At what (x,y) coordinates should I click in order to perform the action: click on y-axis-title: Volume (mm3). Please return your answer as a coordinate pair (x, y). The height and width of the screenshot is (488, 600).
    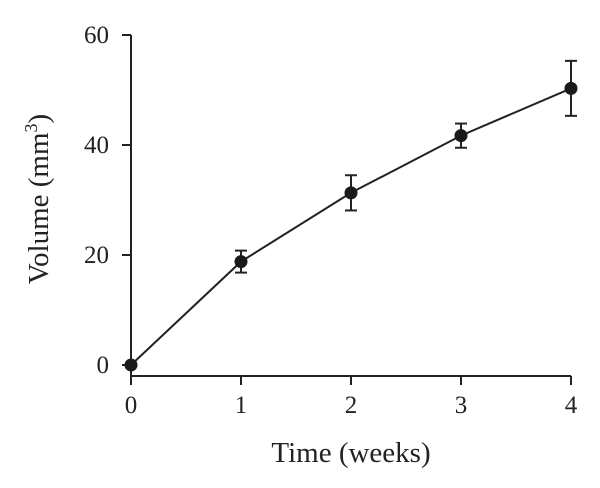
    Looking at the image, I should click on (38, 199).